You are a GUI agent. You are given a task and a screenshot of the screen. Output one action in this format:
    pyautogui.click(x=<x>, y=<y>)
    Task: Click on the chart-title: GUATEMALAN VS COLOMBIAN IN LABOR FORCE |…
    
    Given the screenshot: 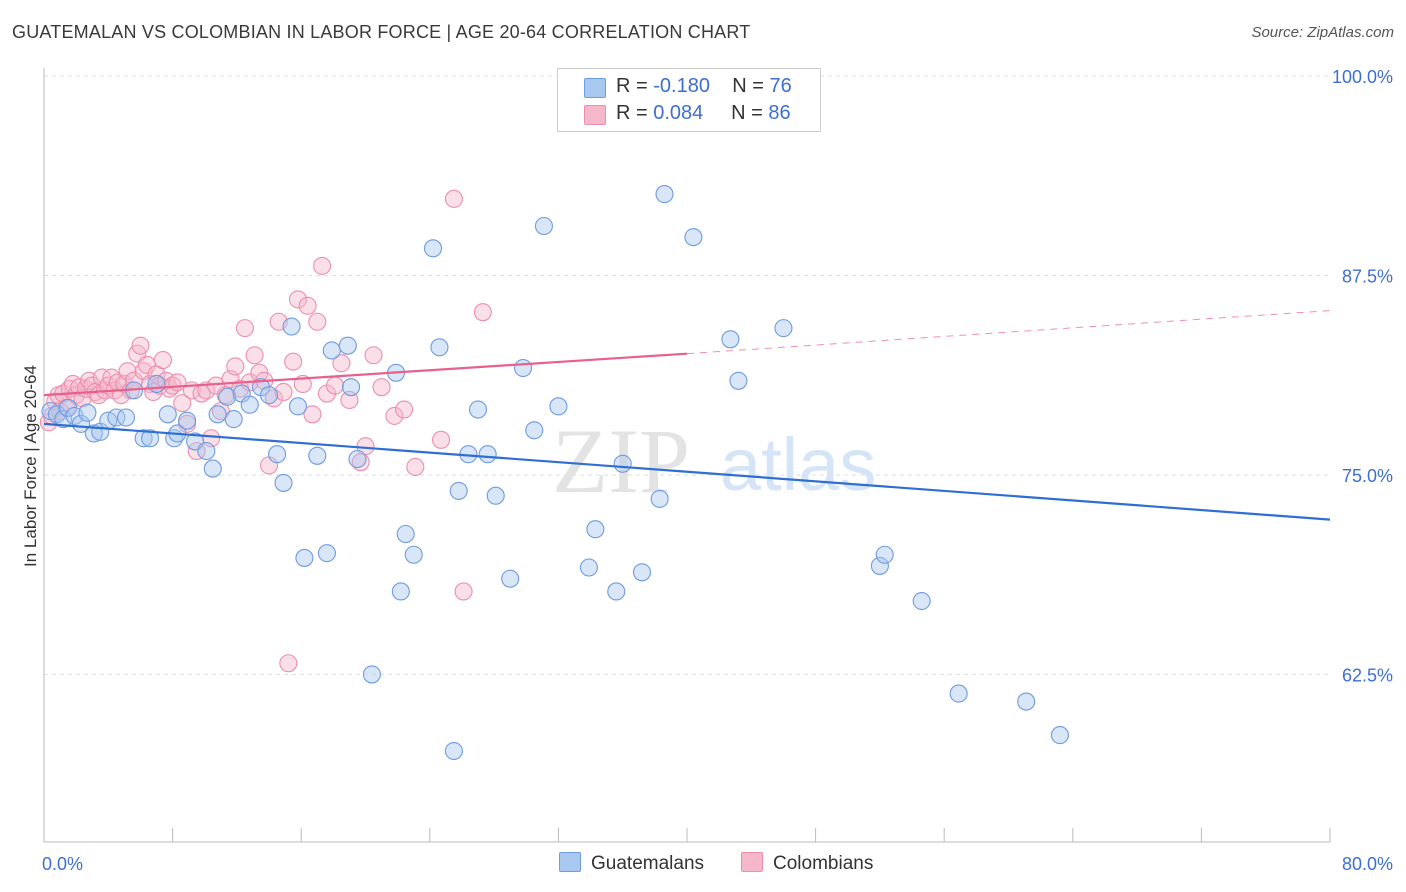 What is the action you would take?
    pyautogui.click(x=381, y=32)
    